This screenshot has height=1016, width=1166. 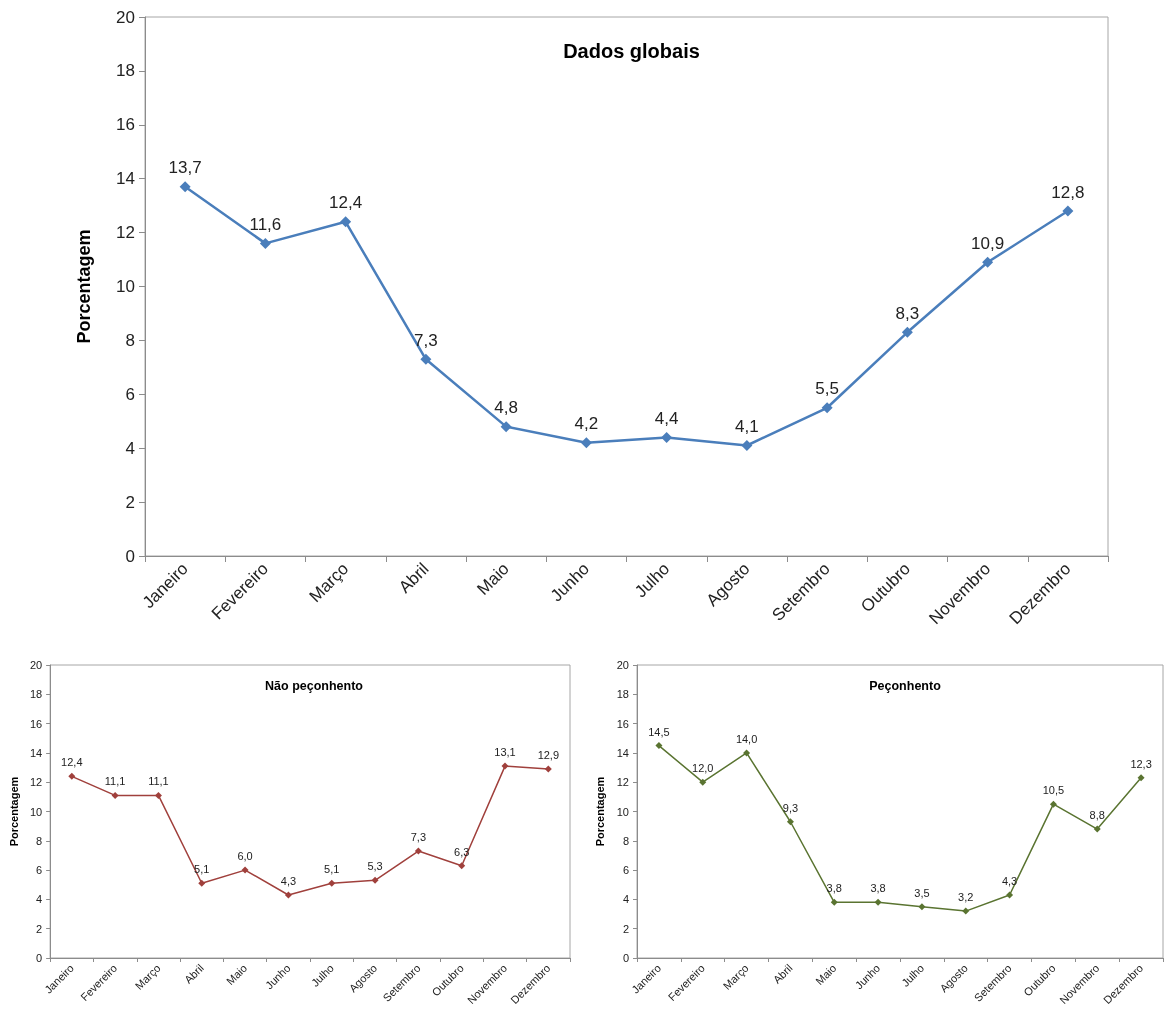 What do you see at coordinates (505, 752) in the screenshot?
I see `data-label: 13,1` at bounding box center [505, 752].